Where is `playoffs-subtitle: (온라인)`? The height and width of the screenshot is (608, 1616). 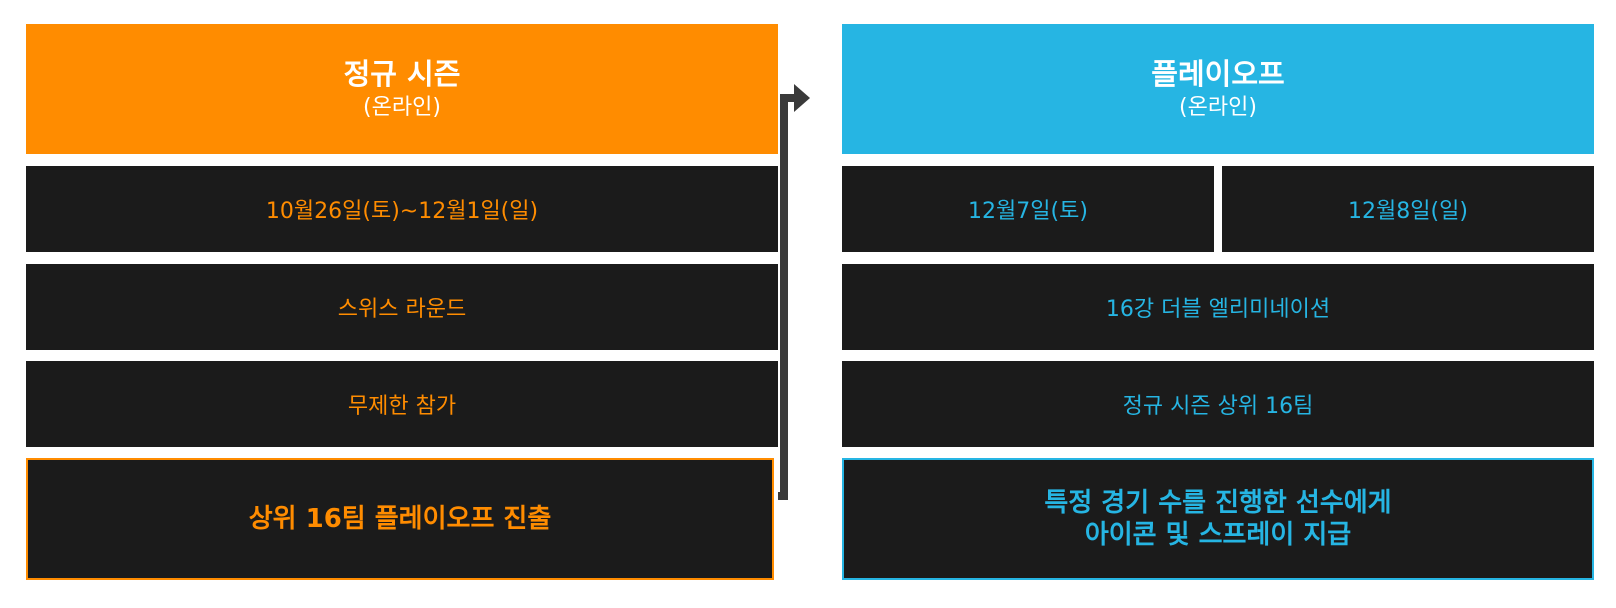 playoffs-subtitle: (온라인) is located at coordinates (1218, 107).